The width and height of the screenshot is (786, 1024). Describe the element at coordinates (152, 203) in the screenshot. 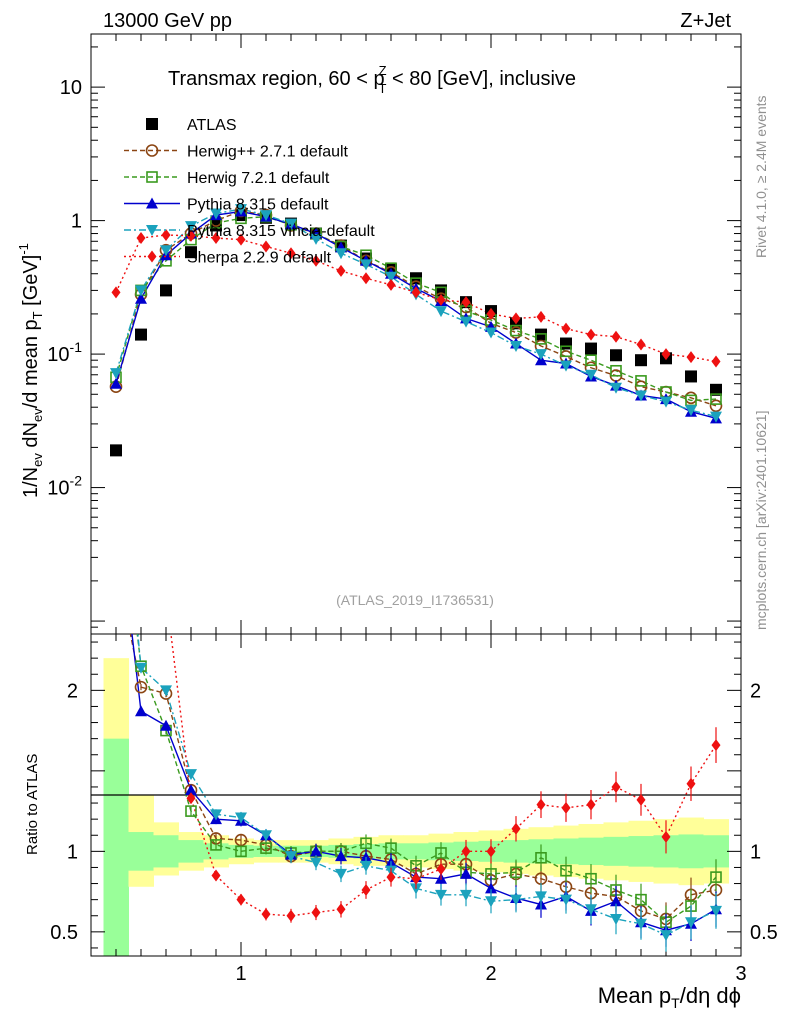

I see `legend-marker-pythia-8-315-default` at that location.